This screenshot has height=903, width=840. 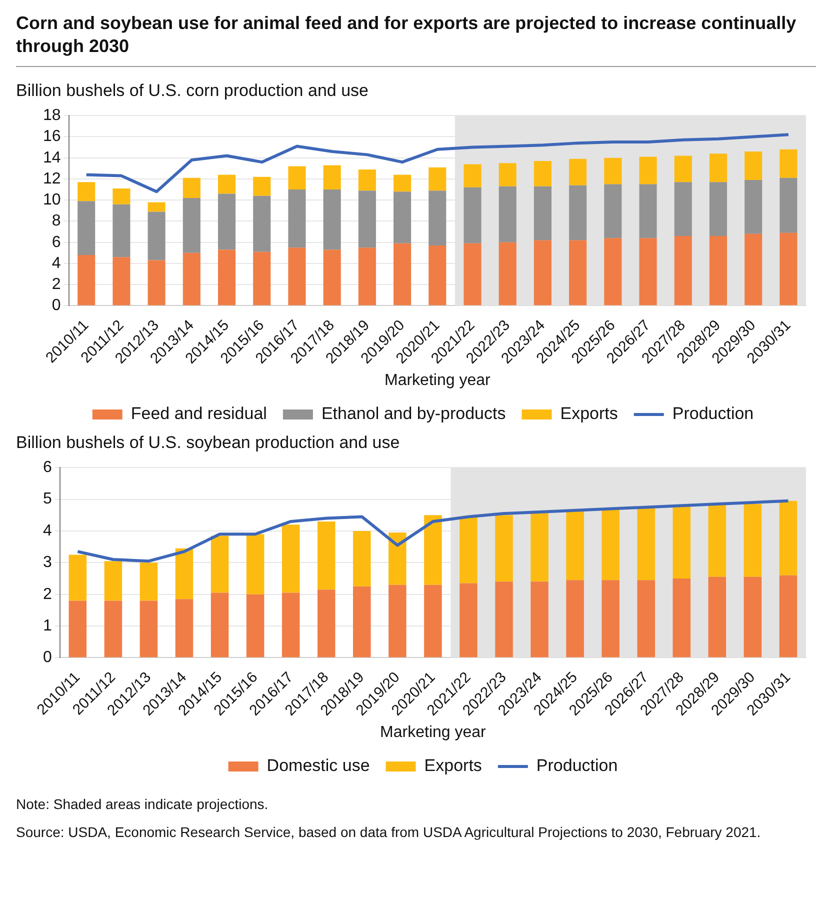 I want to click on chart-subtitle: Billion bushels of U.S. soybean production and use, so click(x=208, y=443).